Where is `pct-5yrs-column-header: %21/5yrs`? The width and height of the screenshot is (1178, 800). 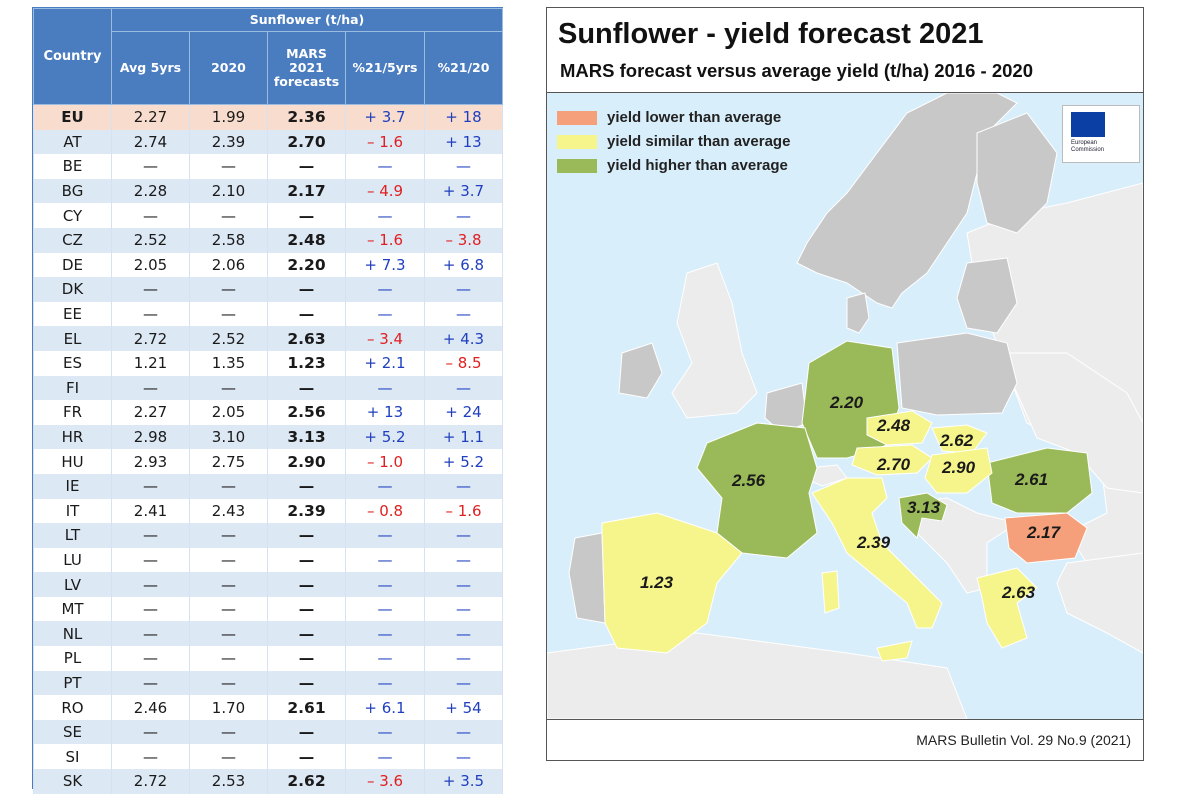
pct-5yrs-column-header: %21/5yrs is located at coordinates (385, 68).